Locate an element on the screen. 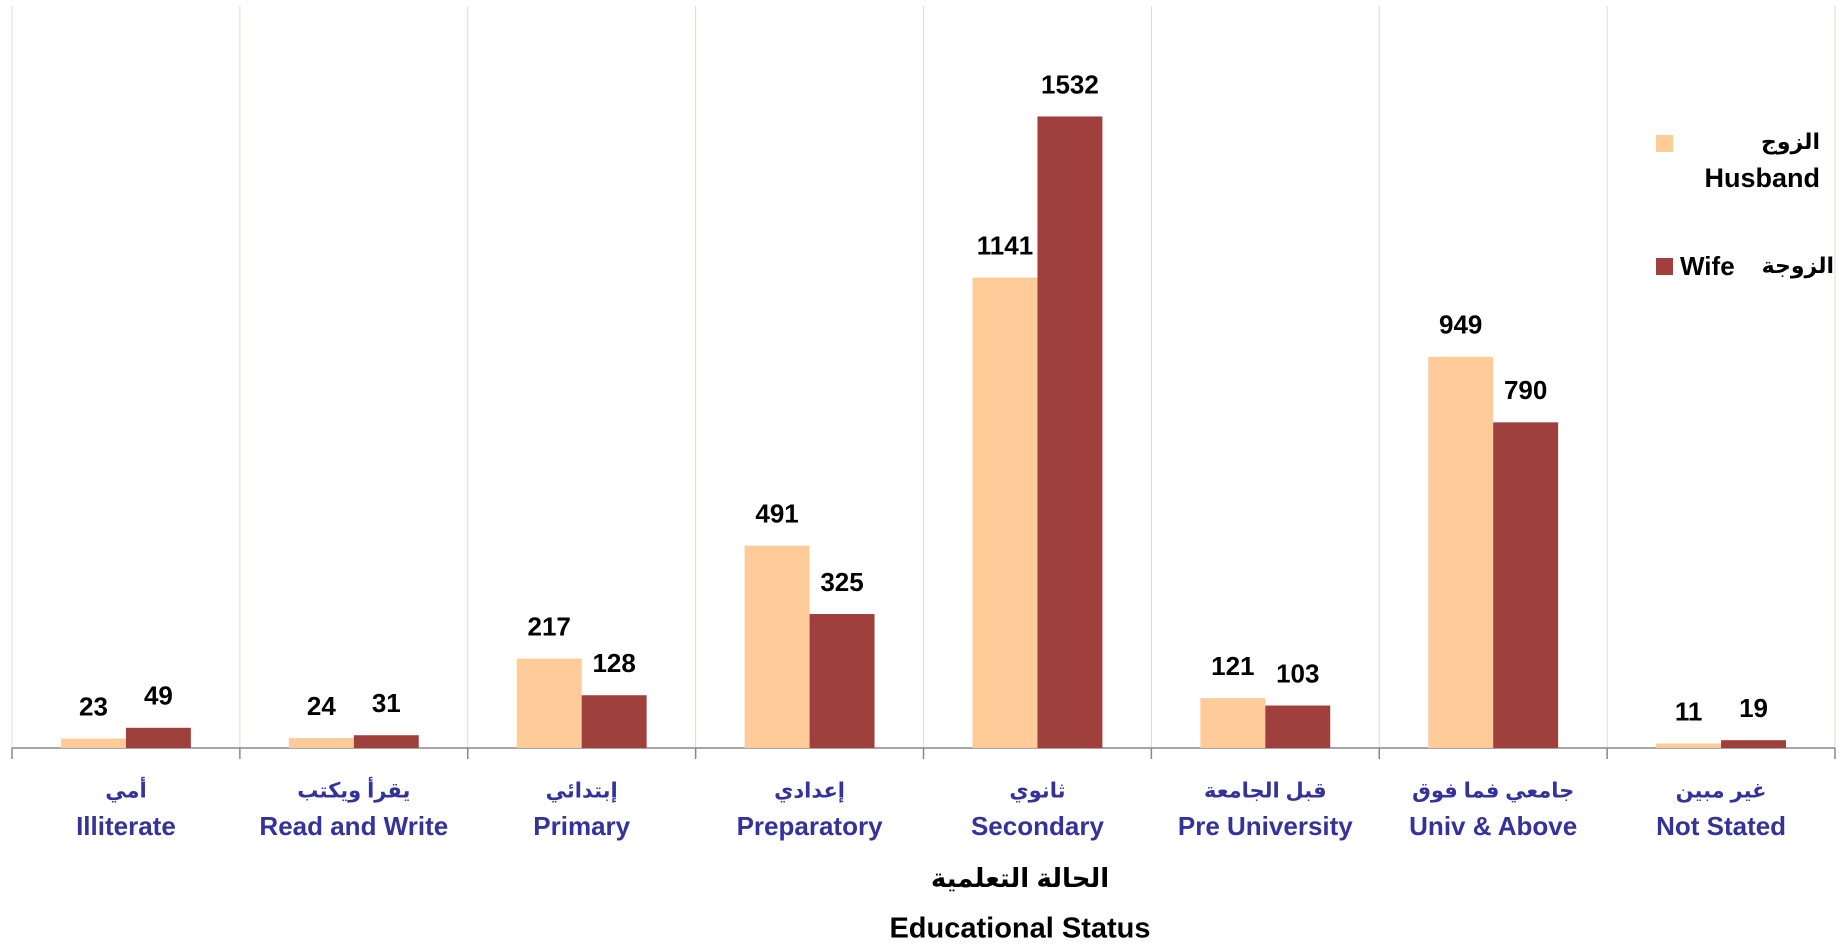 The image size is (1842, 949). x-tick-label-ar: قبل الجامعة is located at coordinates (1265, 791).